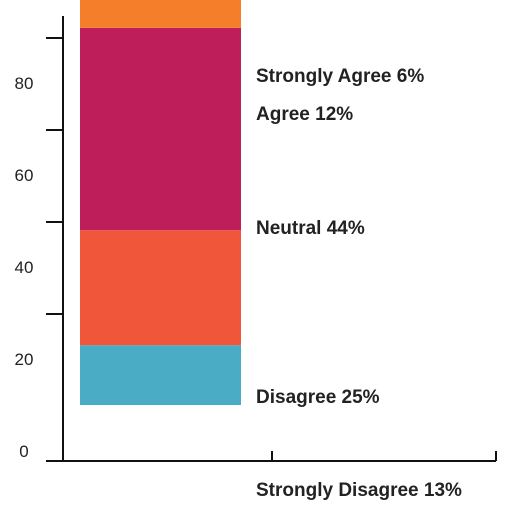 Image resolution: width=517 pixels, height=522 pixels. What do you see at coordinates (160, 129) in the screenshot?
I see `bar-segment-neutral` at bounding box center [160, 129].